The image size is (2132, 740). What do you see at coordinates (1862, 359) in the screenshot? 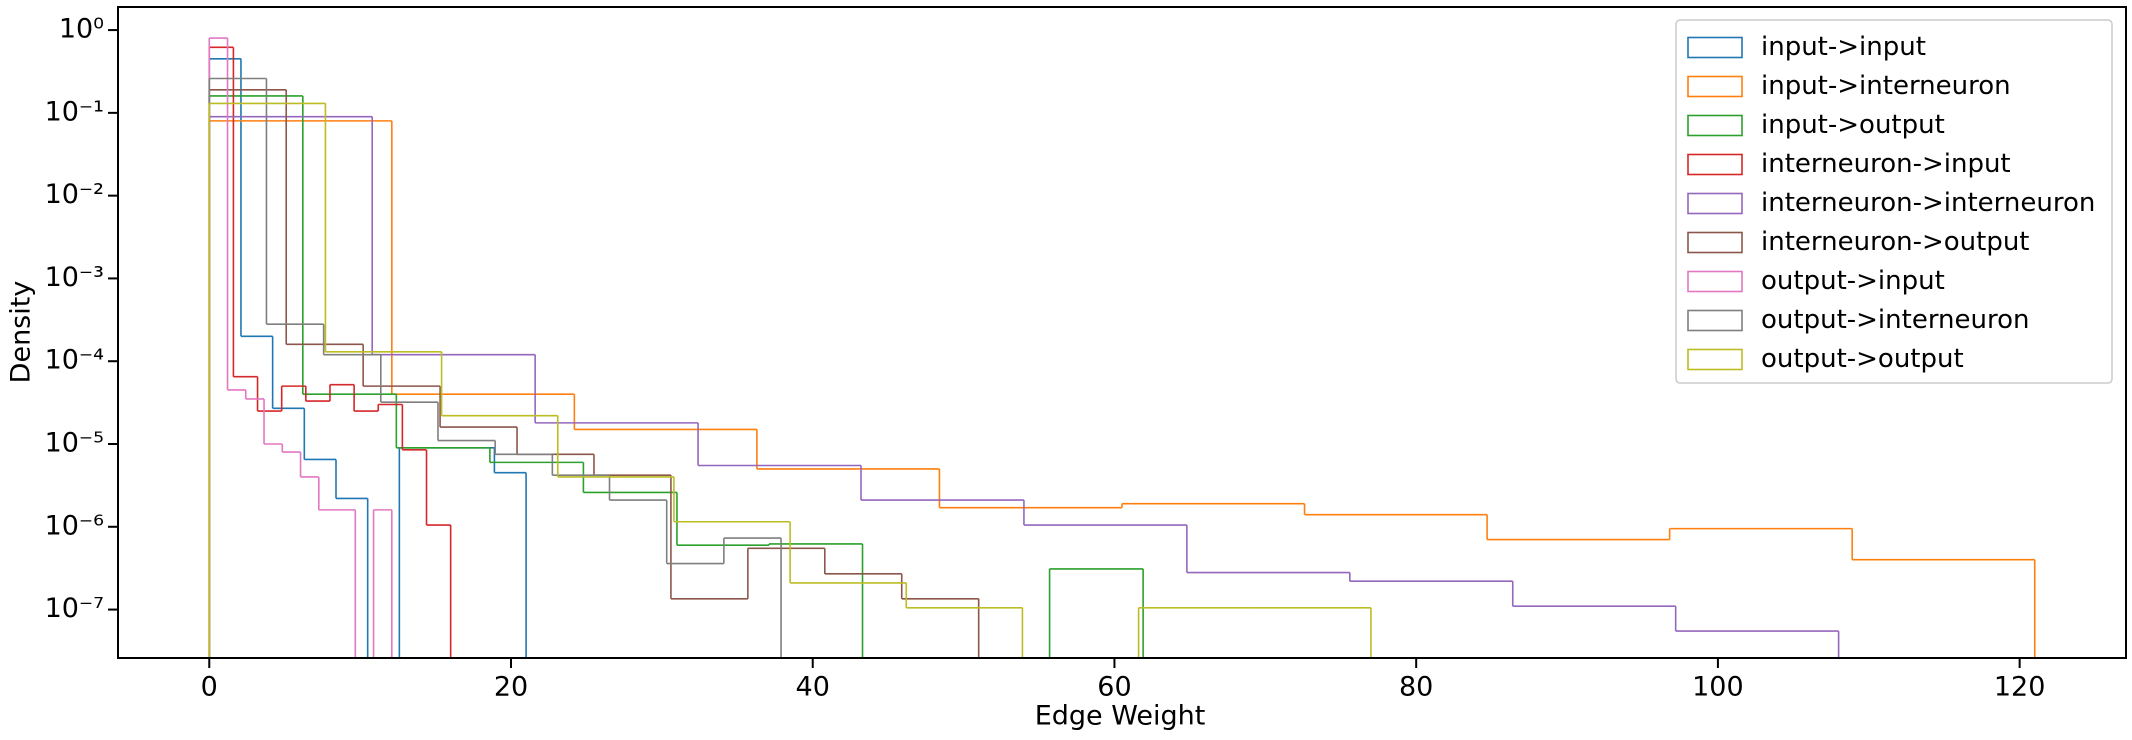
I see `legend-label: output->output` at bounding box center [1862, 359].